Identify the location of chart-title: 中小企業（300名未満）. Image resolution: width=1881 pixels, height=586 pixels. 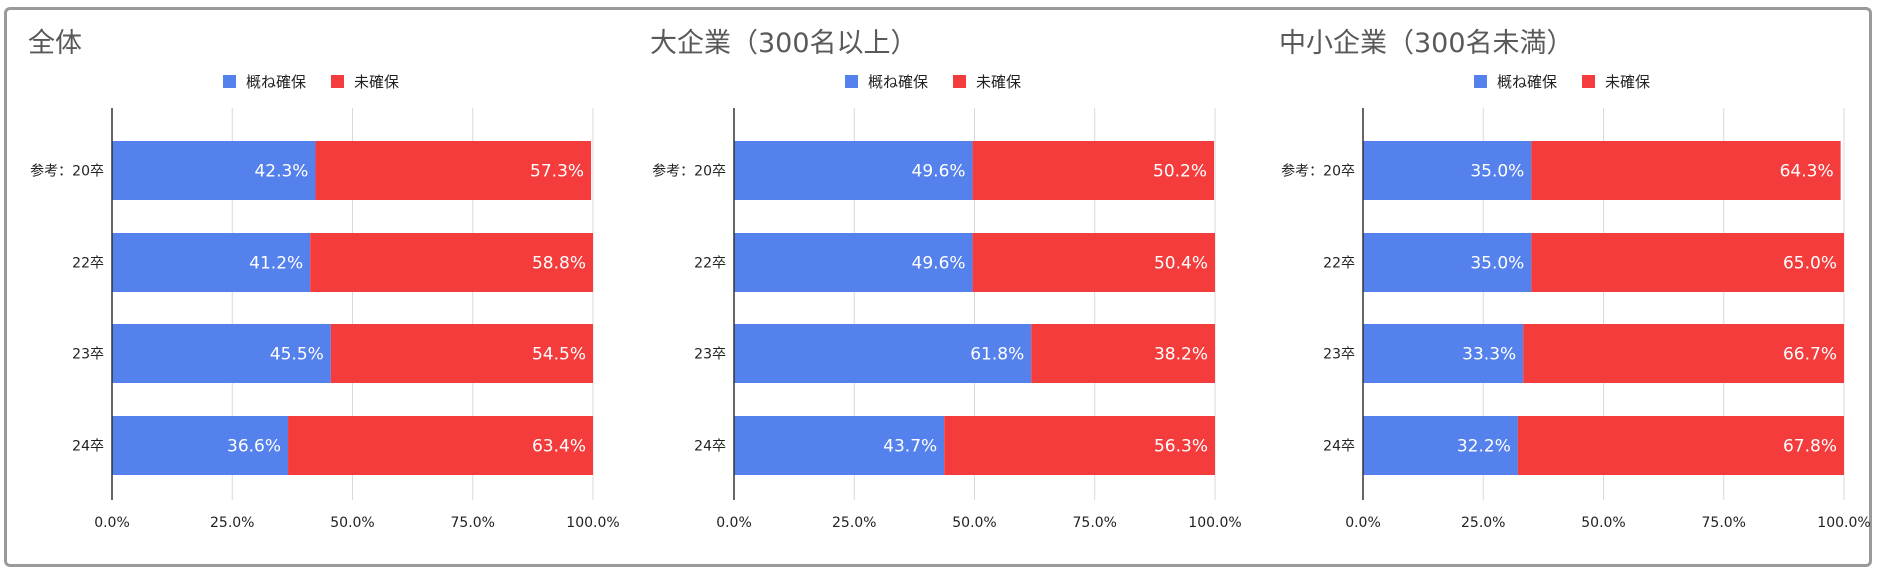
(1426, 43).